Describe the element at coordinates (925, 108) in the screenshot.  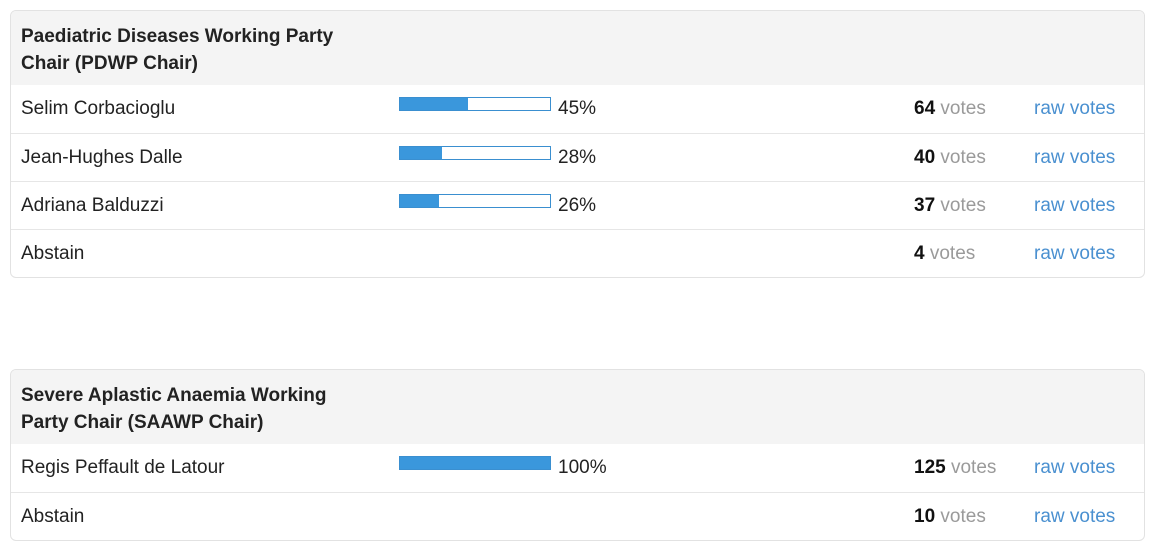
I see `vote-number: 64` at that location.